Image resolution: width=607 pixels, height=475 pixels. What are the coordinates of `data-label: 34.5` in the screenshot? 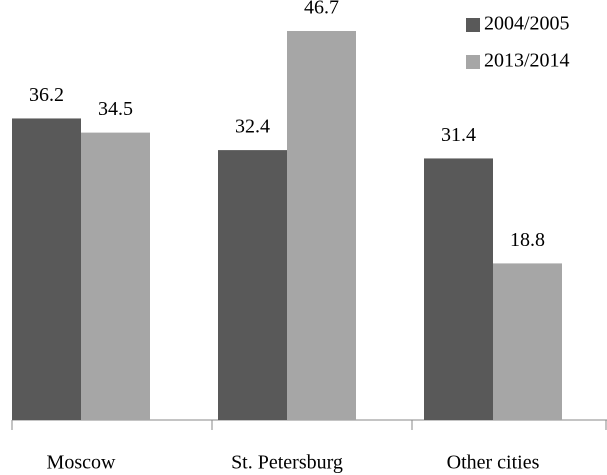 It's located at (115, 109).